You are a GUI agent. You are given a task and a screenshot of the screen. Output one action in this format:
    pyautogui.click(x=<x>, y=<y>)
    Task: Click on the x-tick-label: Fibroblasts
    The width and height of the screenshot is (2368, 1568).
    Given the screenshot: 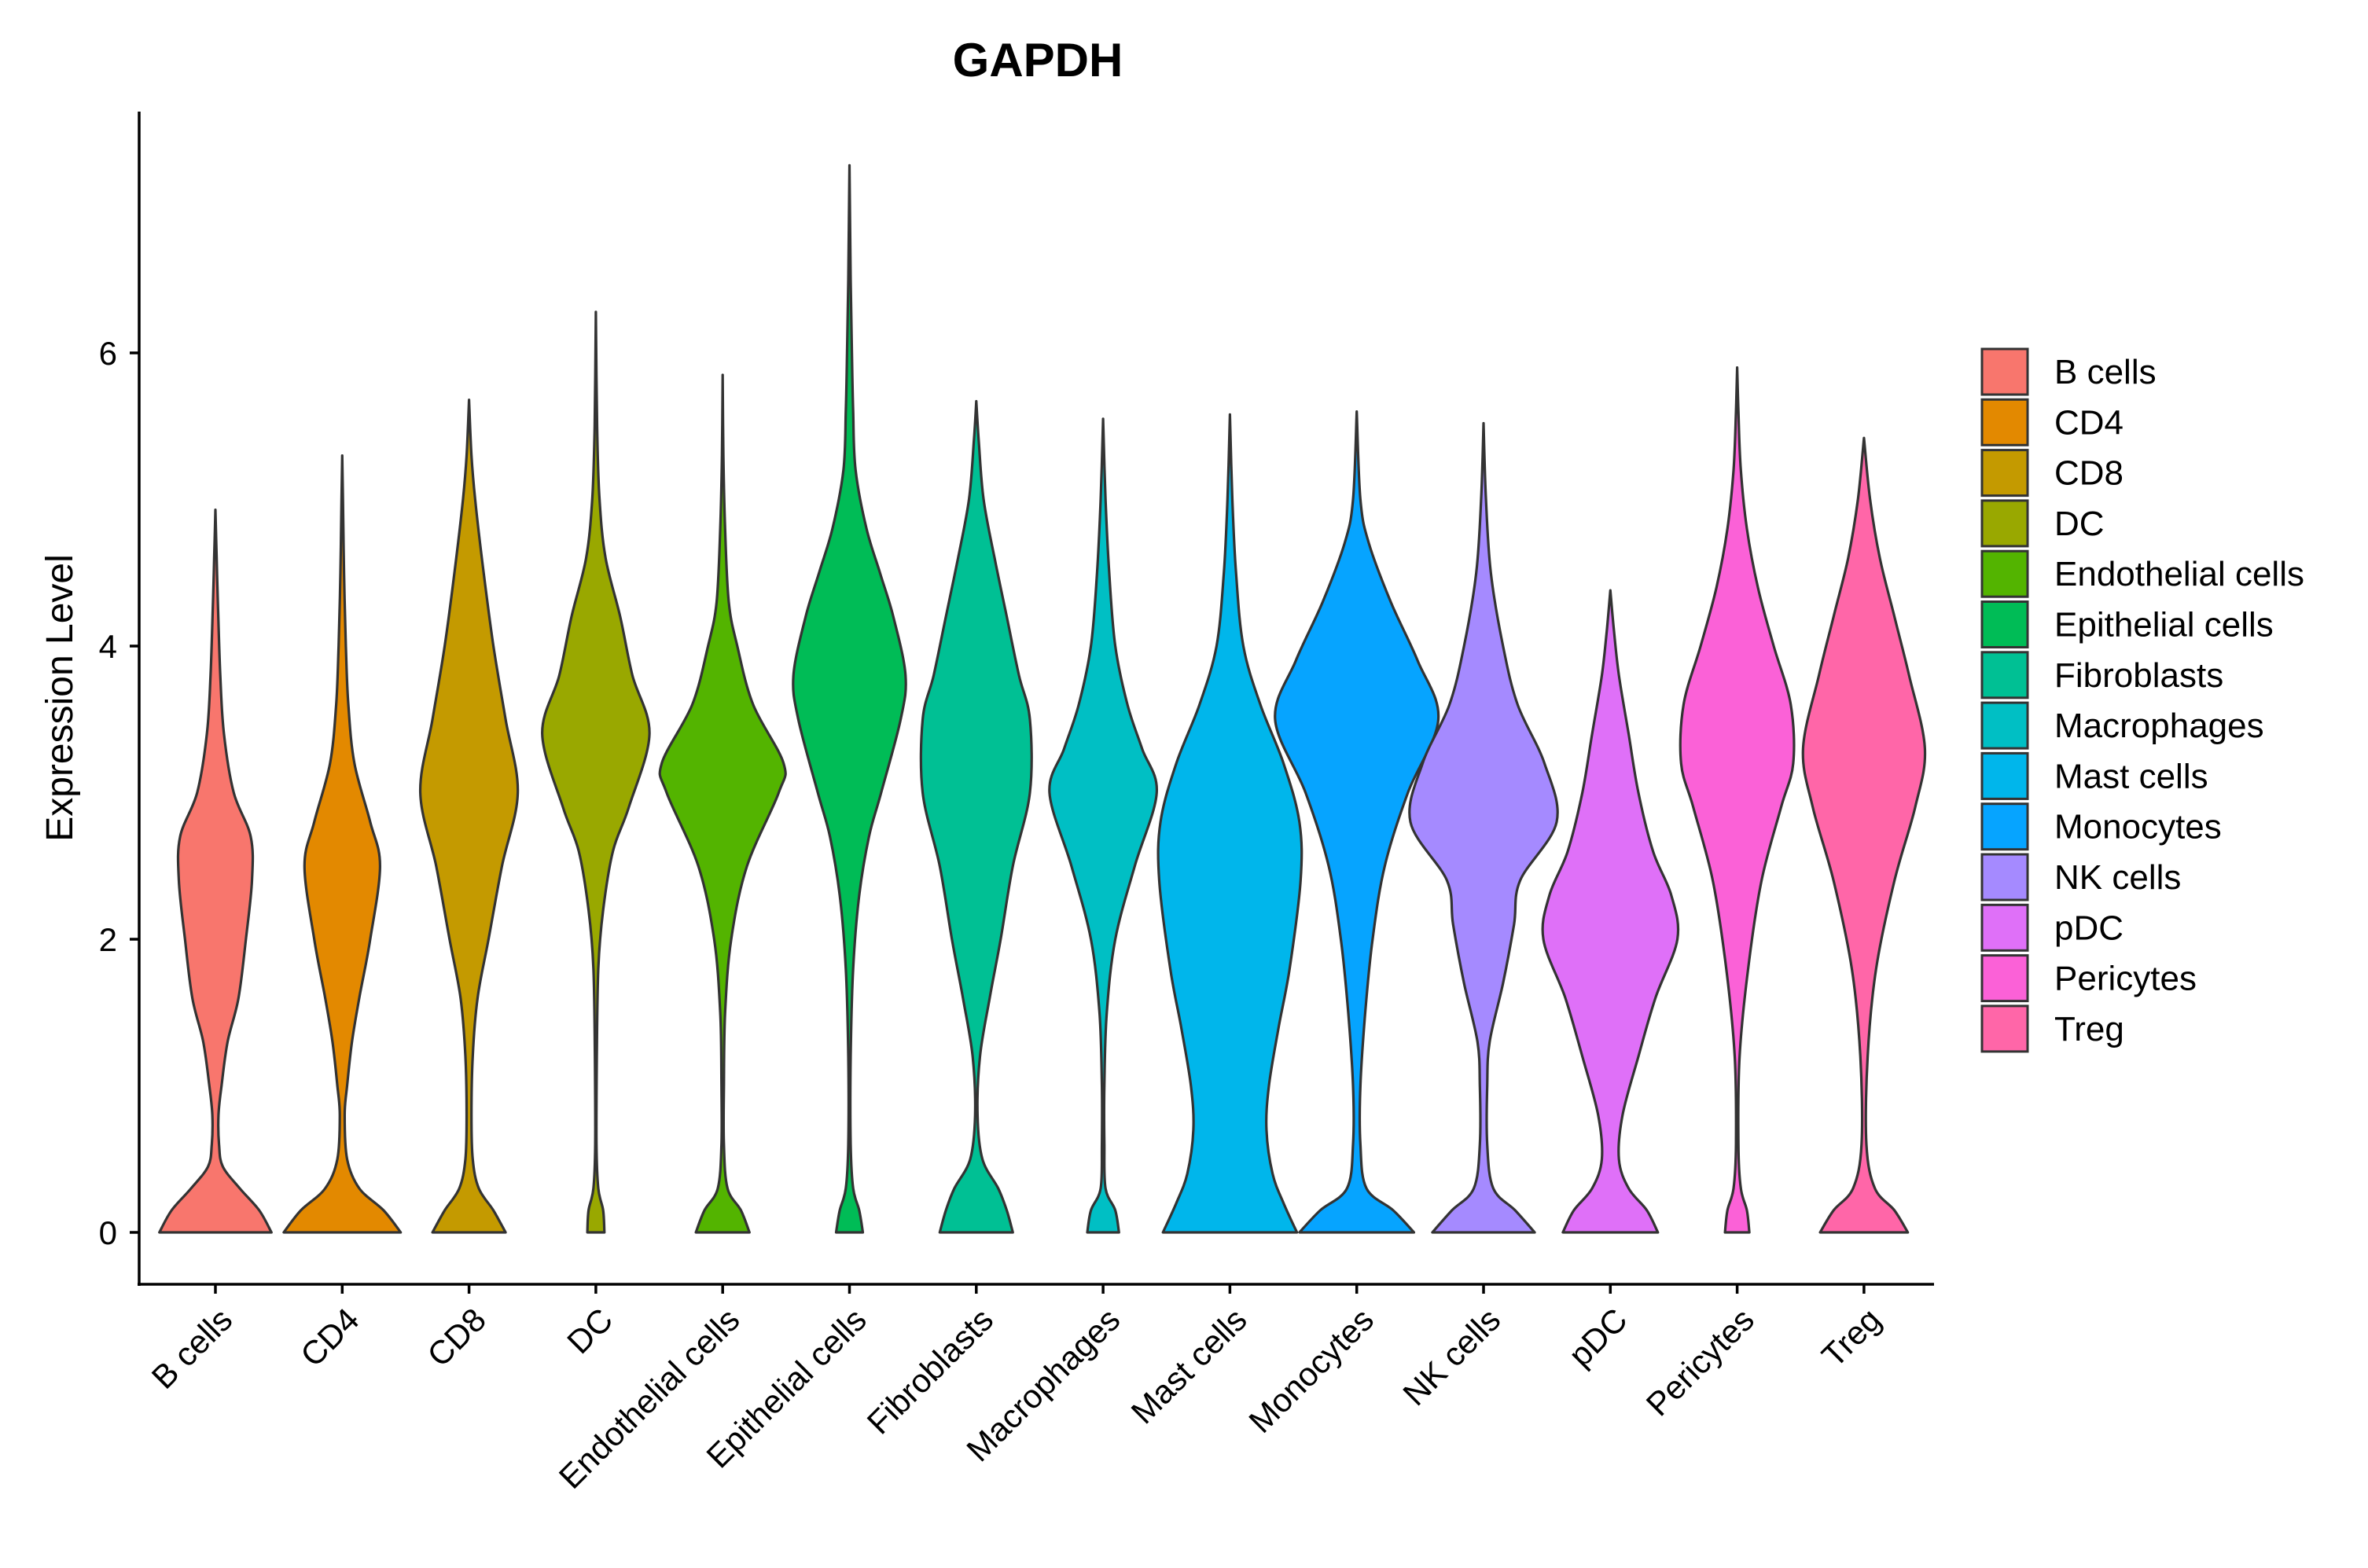 What is the action you would take?
    pyautogui.click(x=930, y=1371)
    